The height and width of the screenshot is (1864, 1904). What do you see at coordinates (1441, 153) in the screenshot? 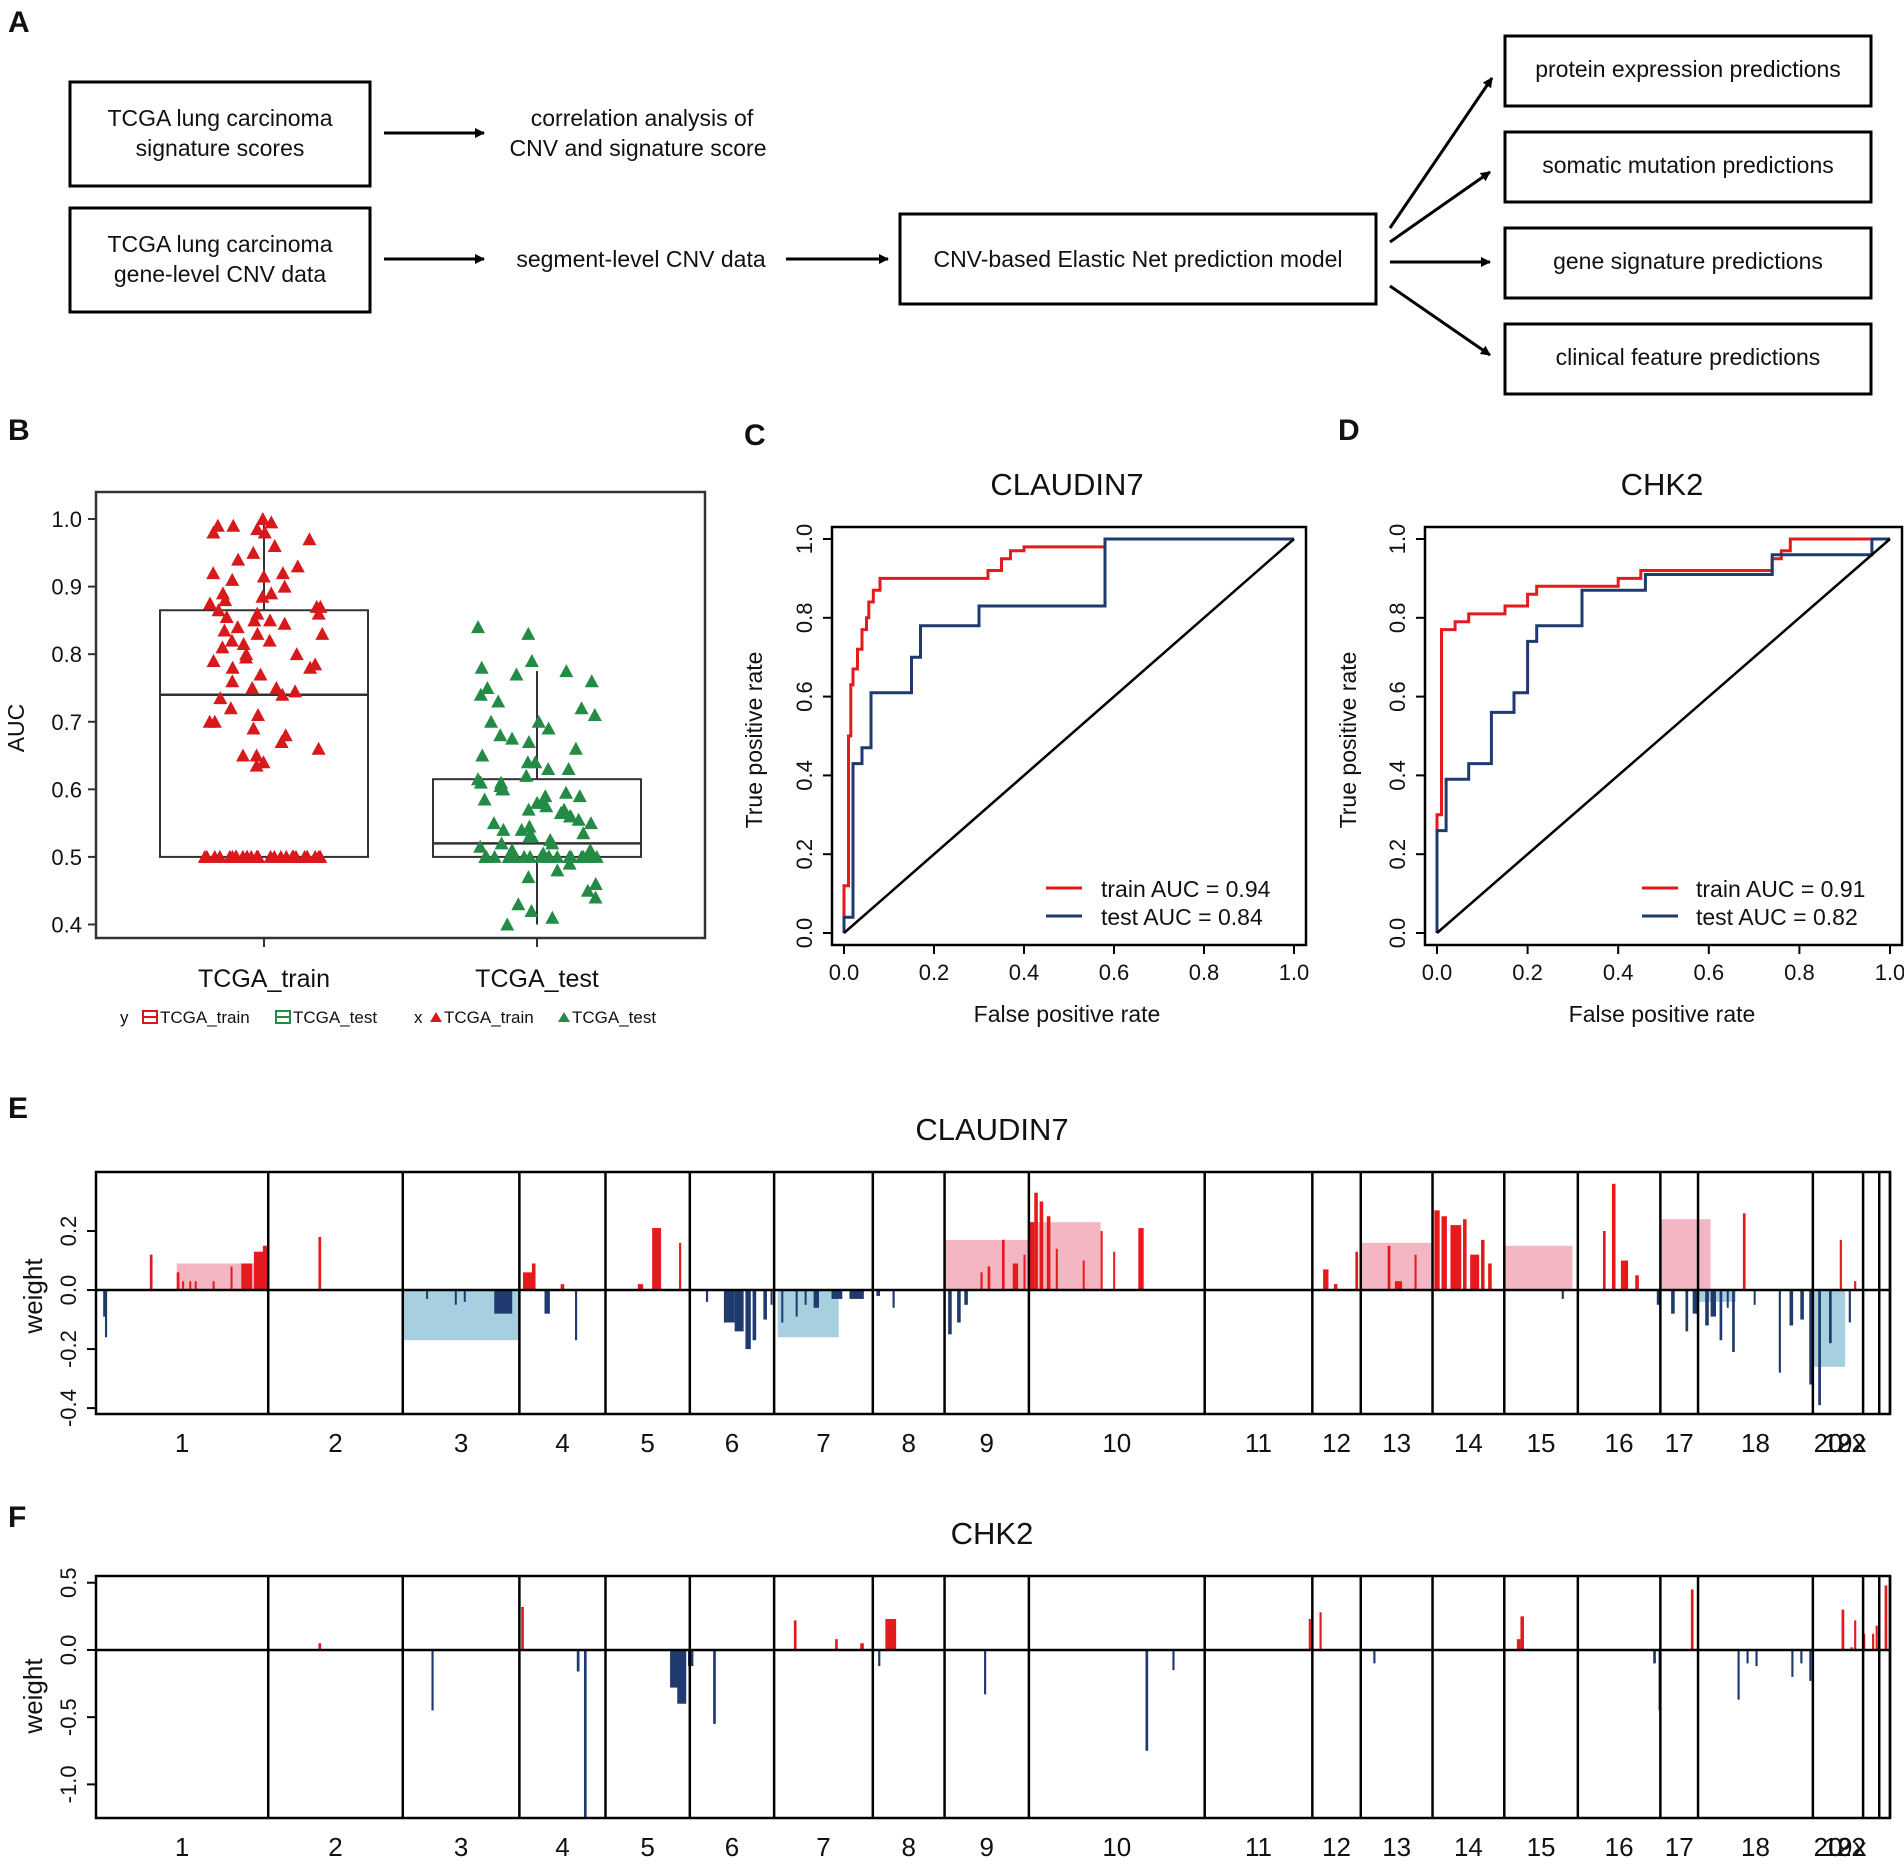
I see `arrow-to-protein` at bounding box center [1441, 153].